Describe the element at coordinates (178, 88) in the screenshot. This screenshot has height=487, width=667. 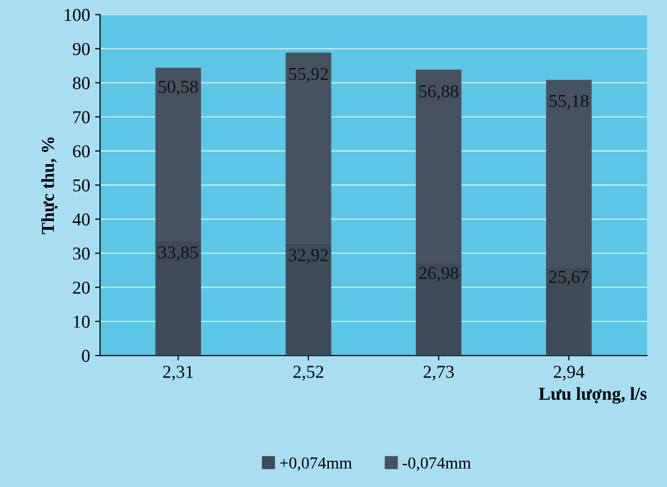
I see `data-label: 50,58` at that location.